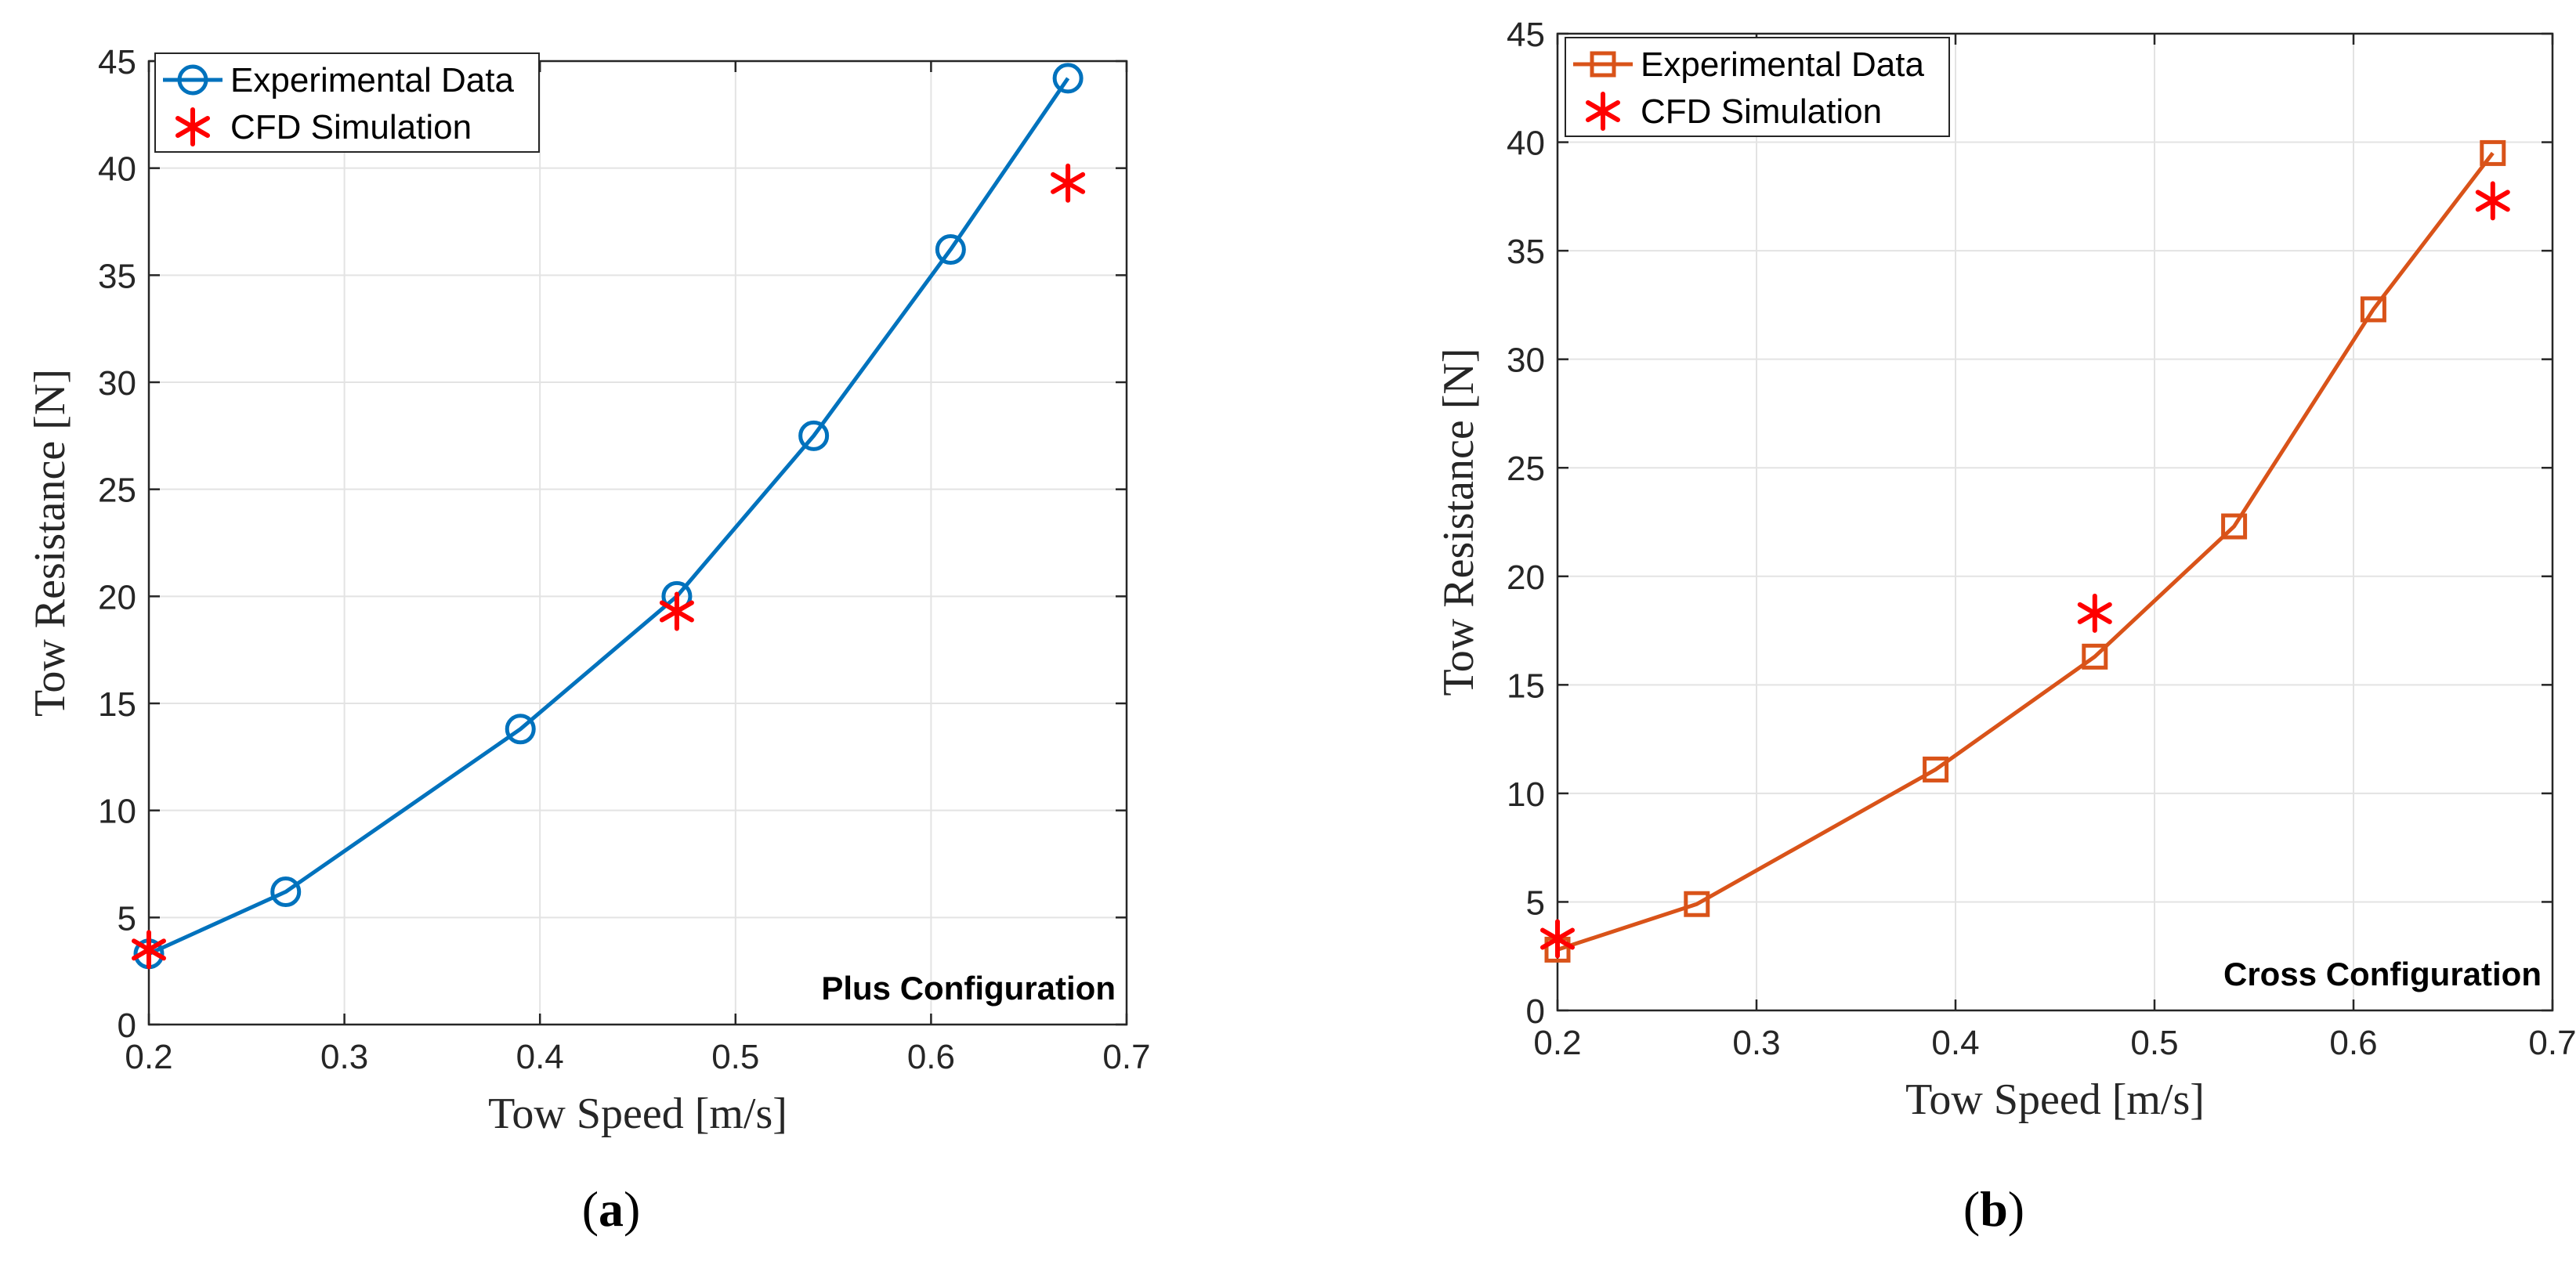 The image size is (2576, 1265). I want to click on panel-caption: (b), so click(1994, 1209).